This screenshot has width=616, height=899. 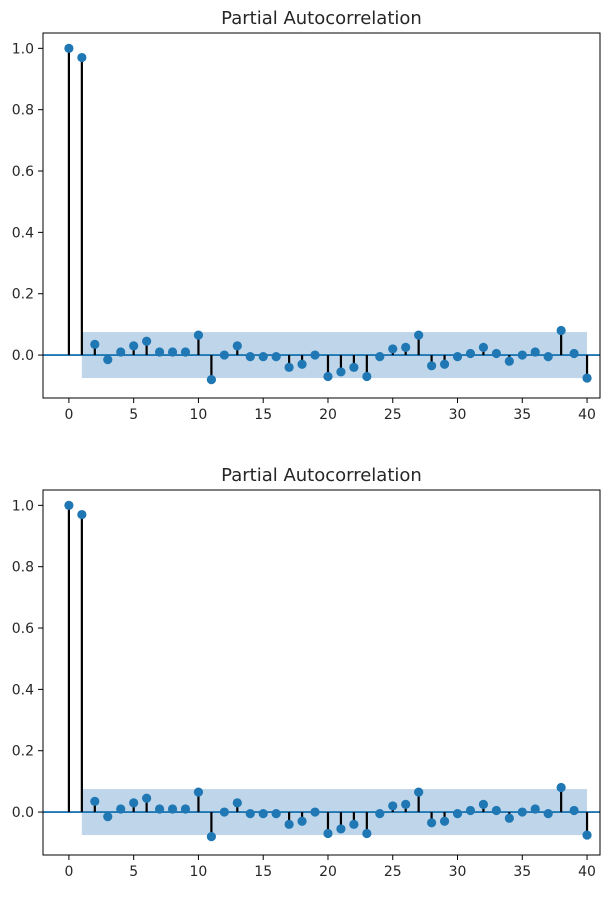 I want to click on x-tick-label: 0, so click(x=68, y=415).